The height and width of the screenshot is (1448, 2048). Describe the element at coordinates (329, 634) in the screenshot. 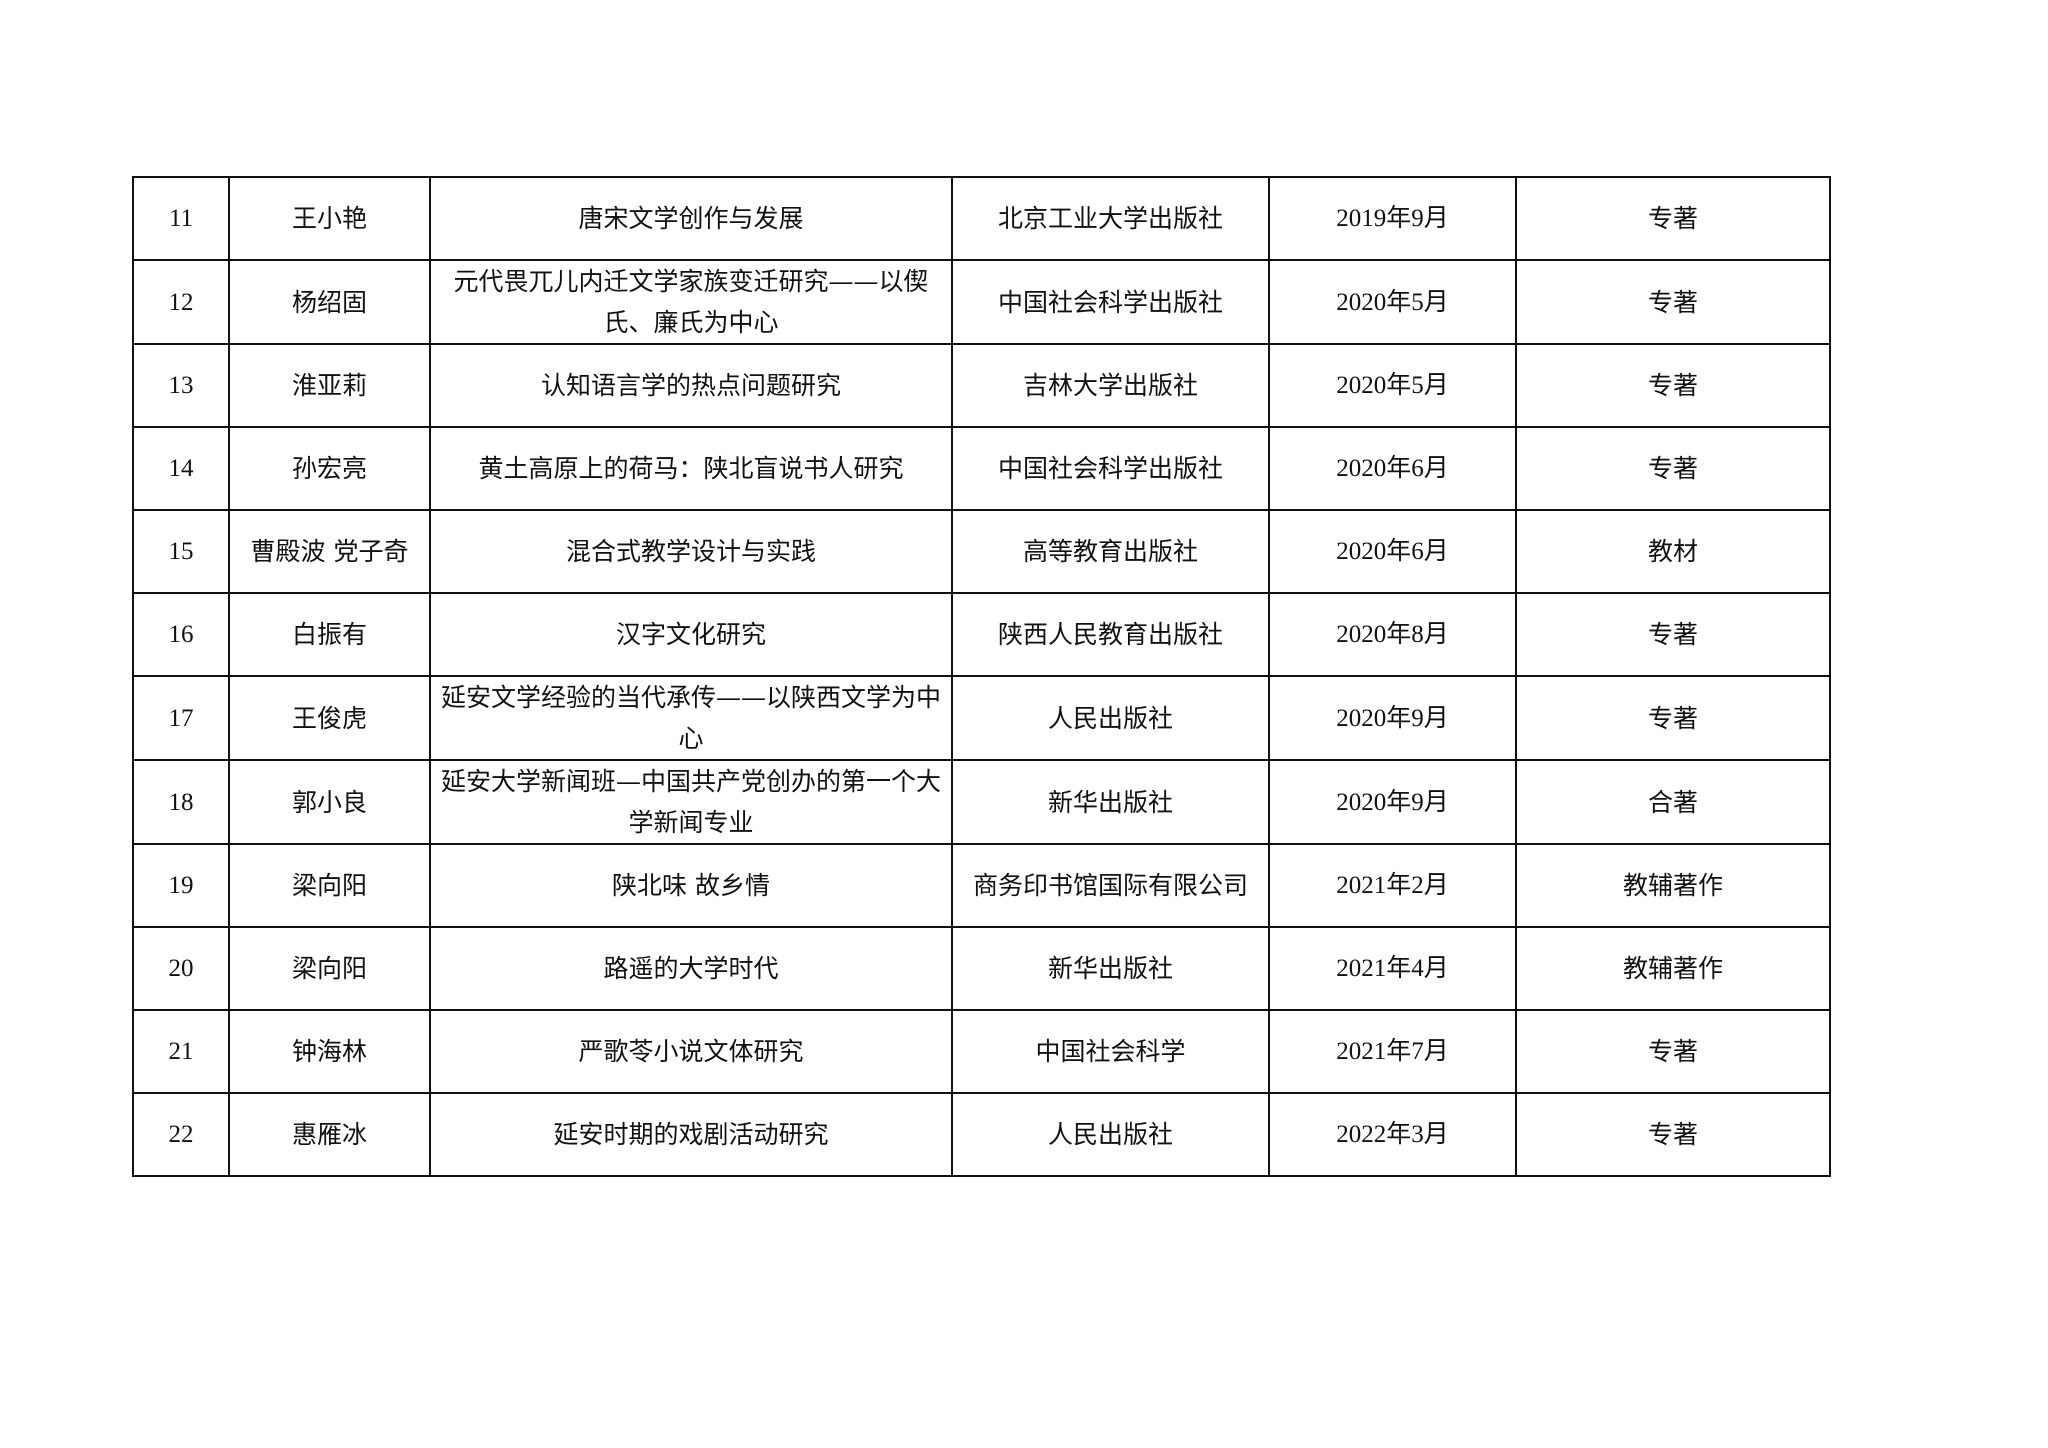

I see `author-cell: 白振有` at that location.